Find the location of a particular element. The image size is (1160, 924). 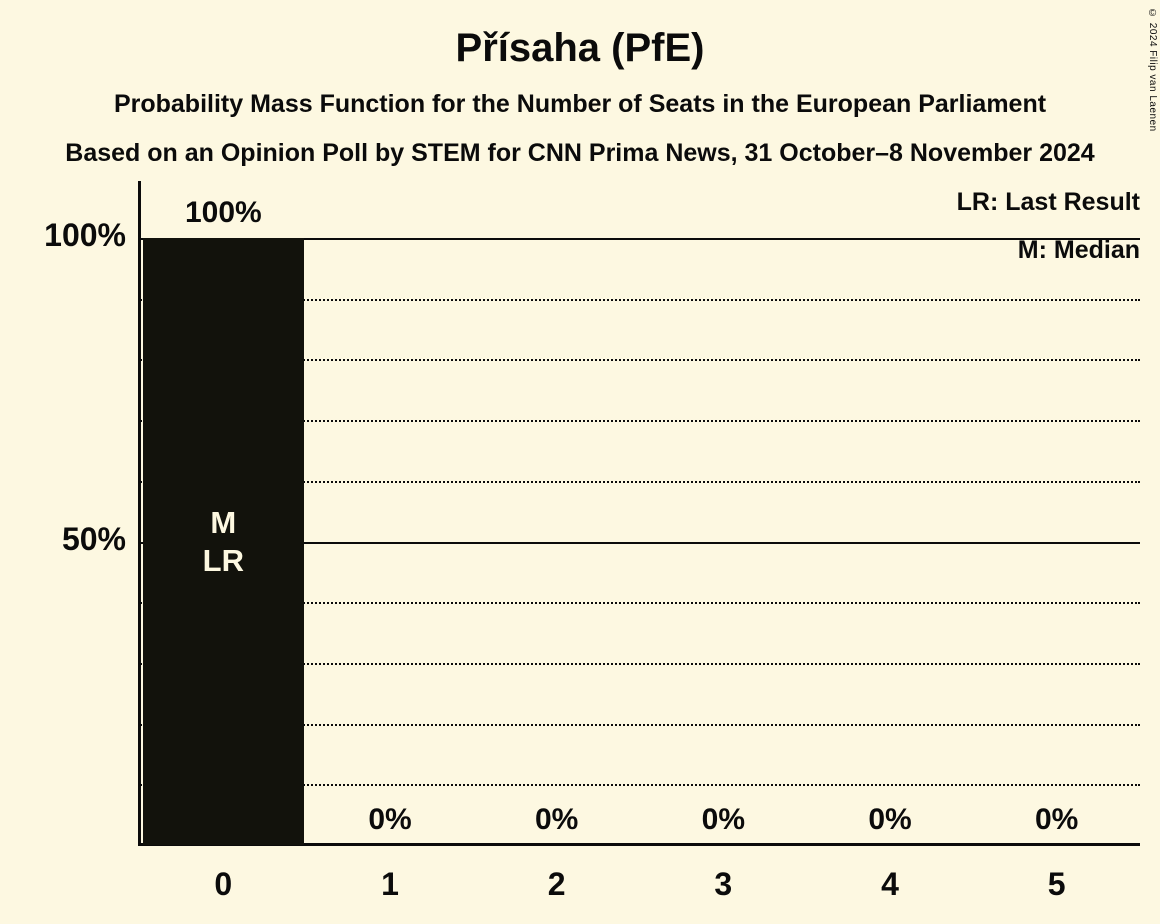

x-axis-line is located at coordinates (639, 844).